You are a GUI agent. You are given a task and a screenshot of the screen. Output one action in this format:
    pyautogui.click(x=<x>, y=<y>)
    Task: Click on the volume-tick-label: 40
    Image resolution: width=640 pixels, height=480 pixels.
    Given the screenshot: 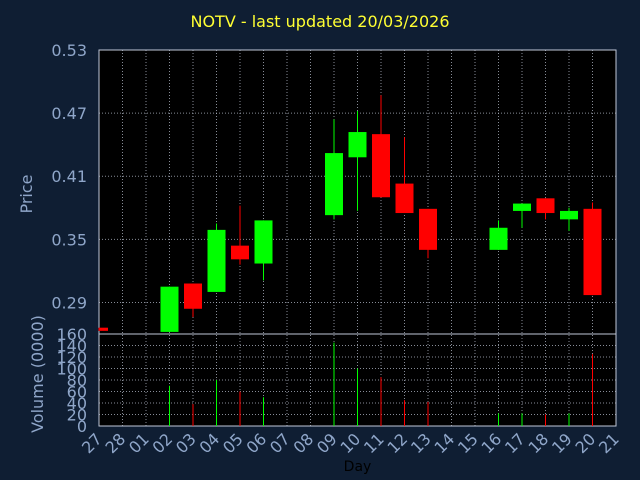 What is the action you would take?
    pyautogui.click(x=77, y=403)
    